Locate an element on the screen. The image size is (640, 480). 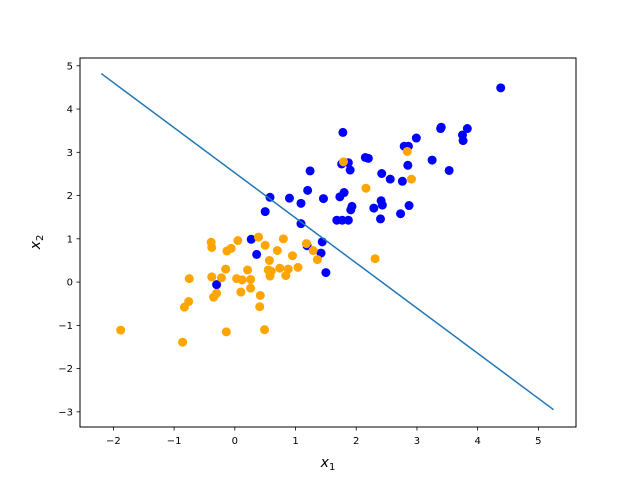
y-tick-label: 0 is located at coordinates (70, 283).